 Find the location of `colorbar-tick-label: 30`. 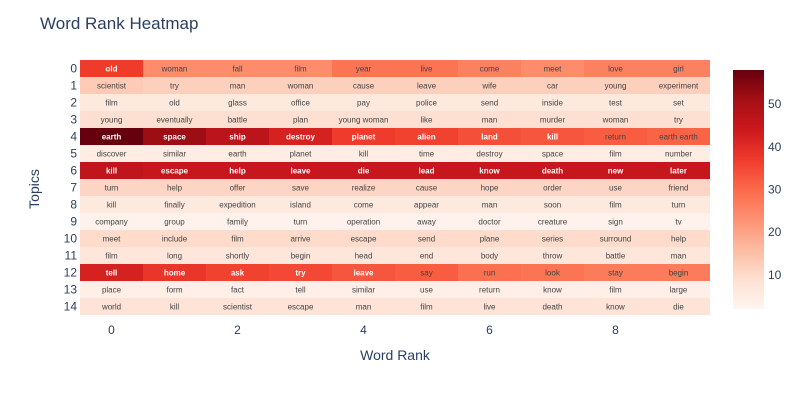

colorbar-tick-label: 30 is located at coordinates (775, 190).